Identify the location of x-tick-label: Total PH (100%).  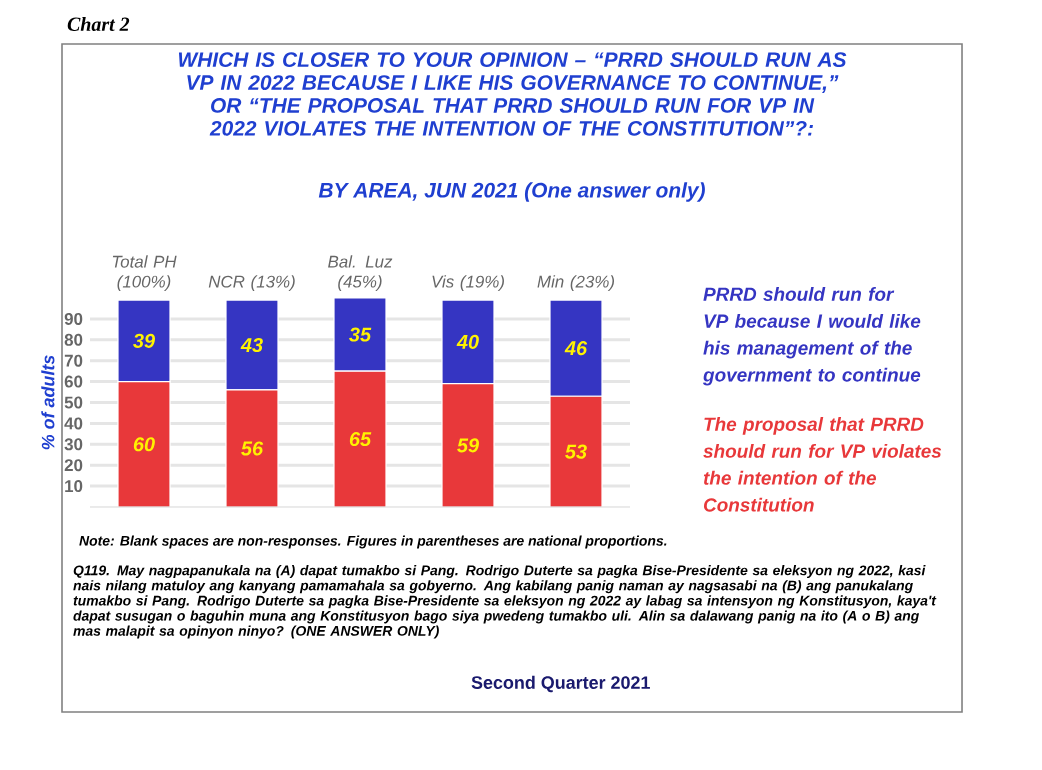
(144, 273).